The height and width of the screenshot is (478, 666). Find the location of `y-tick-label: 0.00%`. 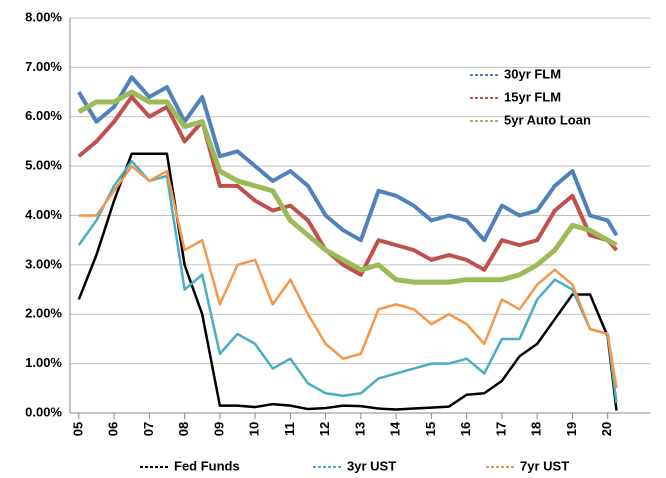

y-tick-label: 0.00% is located at coordinates (43, 411).